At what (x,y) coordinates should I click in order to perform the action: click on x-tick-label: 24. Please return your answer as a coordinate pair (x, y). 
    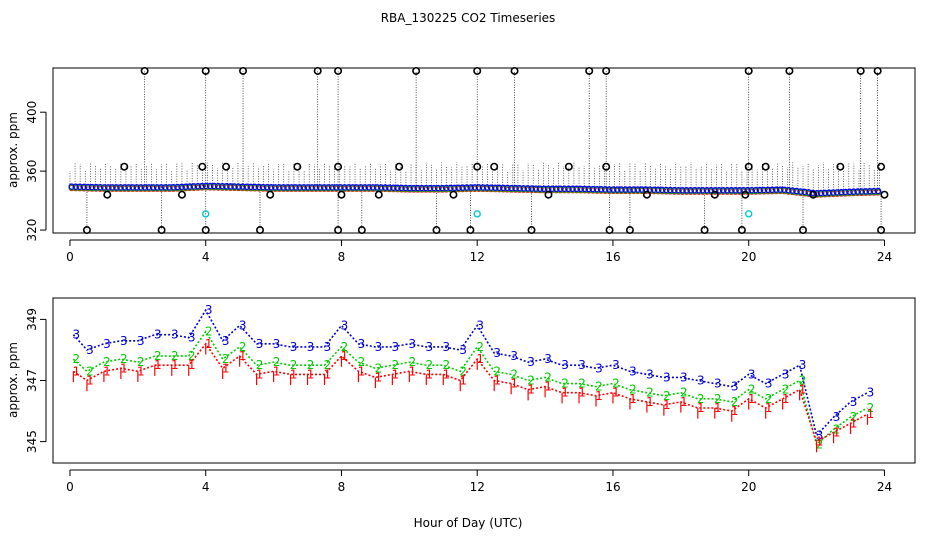
    Looking at the image, I should click on (884, 487).